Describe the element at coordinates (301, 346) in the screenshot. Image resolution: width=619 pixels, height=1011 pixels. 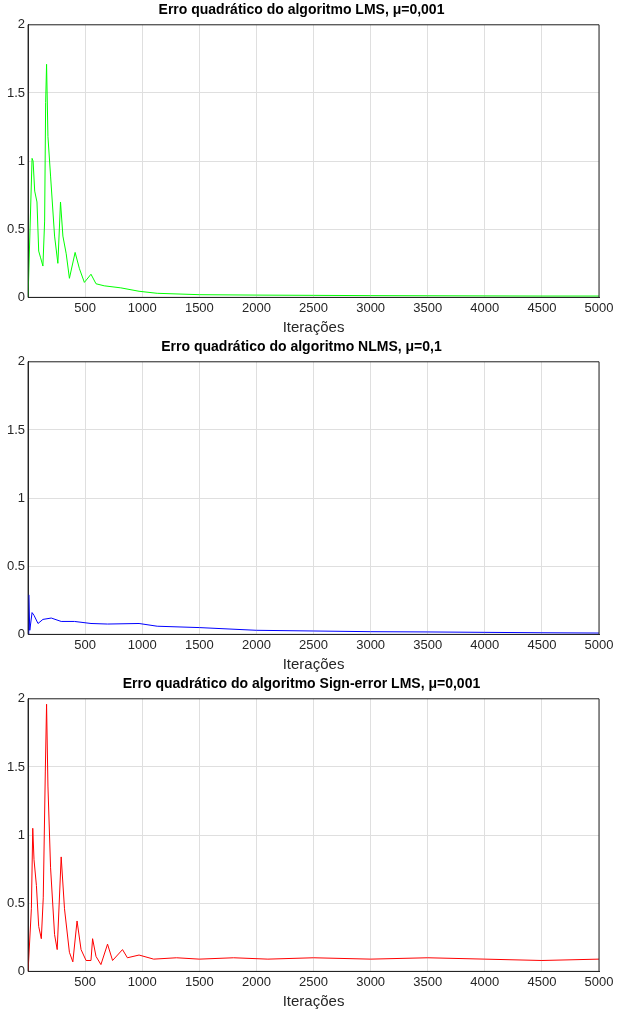
I see `chart-title: Erro quadrático do algoritmo NLMS, μ=0,1` at that location.